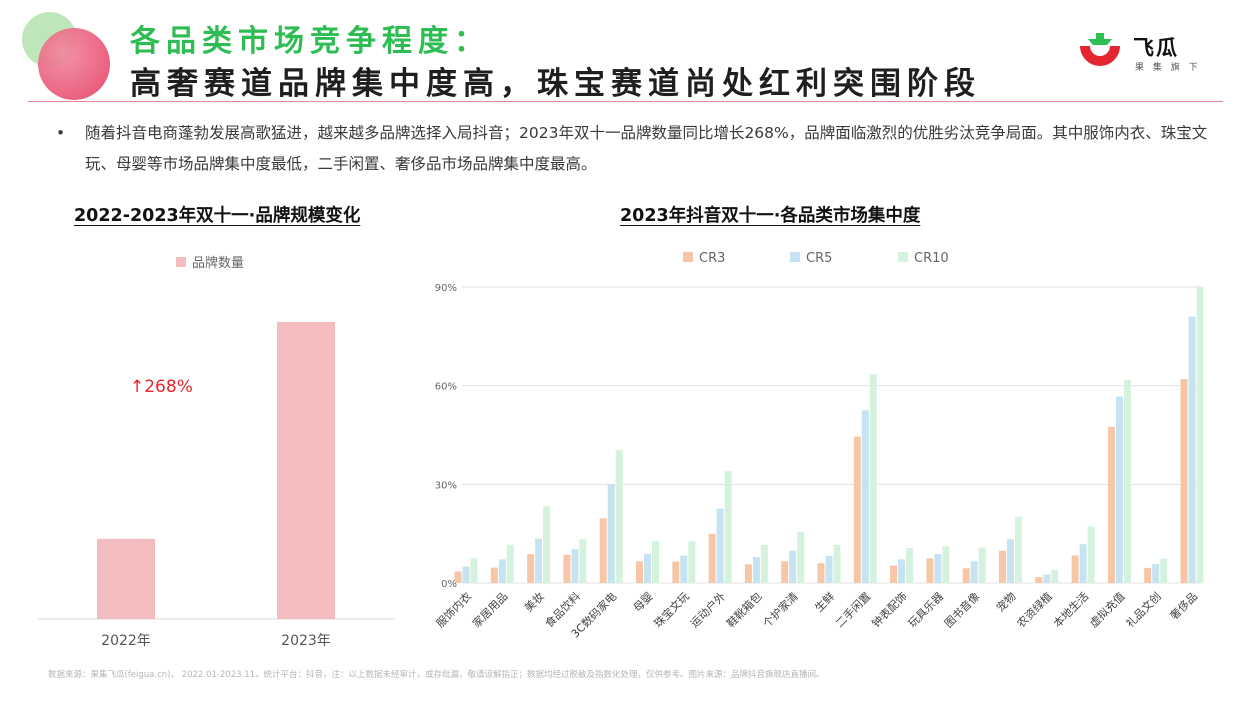 The image size is (1250, 703). Describe the element at coordinates (712, 258) in the screenshot. I see `right-legend-label: CR3` at that location.